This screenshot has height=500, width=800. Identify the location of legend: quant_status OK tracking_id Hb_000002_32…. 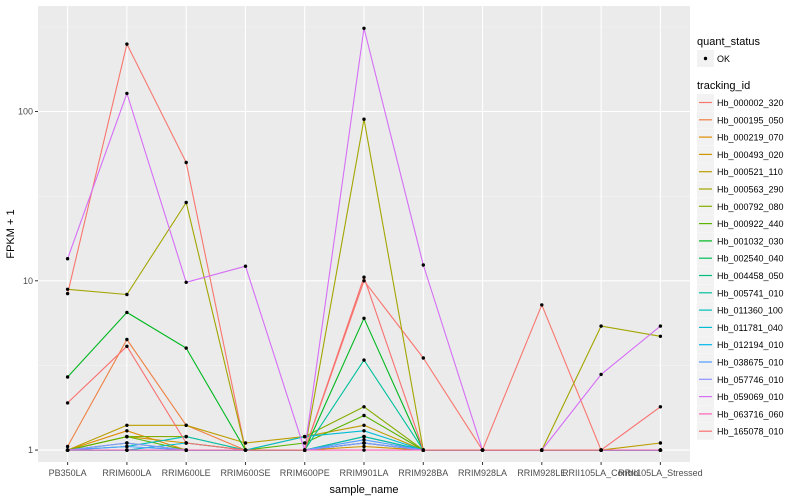
(740, 238).